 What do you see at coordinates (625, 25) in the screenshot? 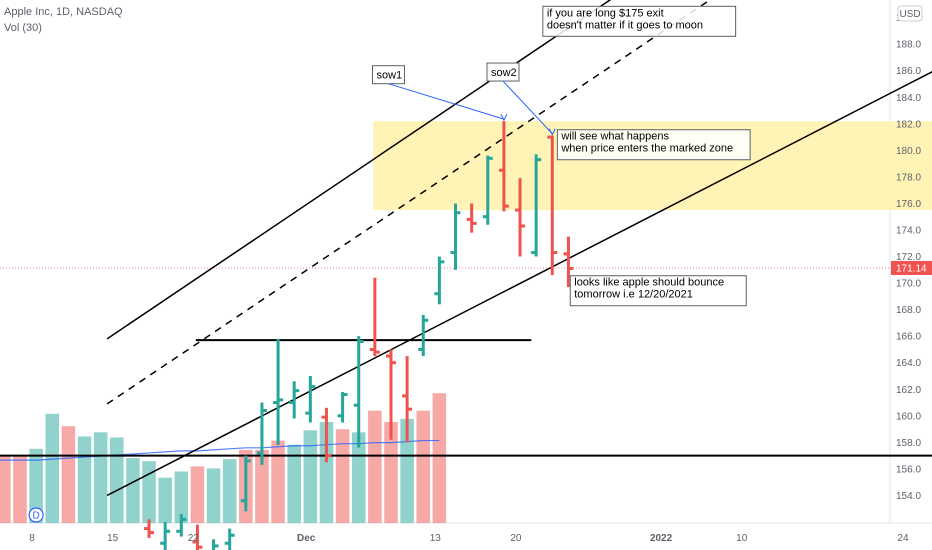
I see `note-exit-line: doesn't matter if it goes to moon` at bounding box center [625, 25].